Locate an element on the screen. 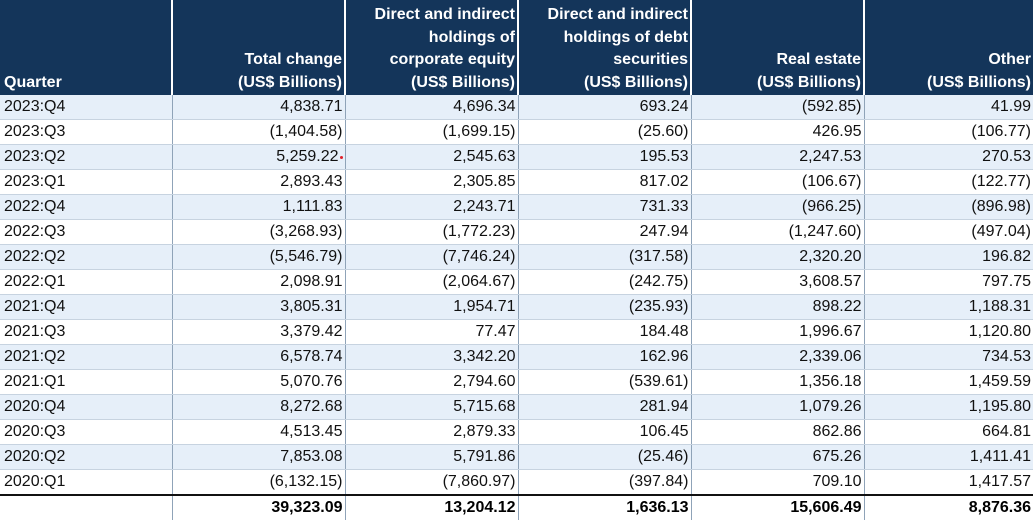  cell-value: 709.10 is located at coordinates (837, 481).